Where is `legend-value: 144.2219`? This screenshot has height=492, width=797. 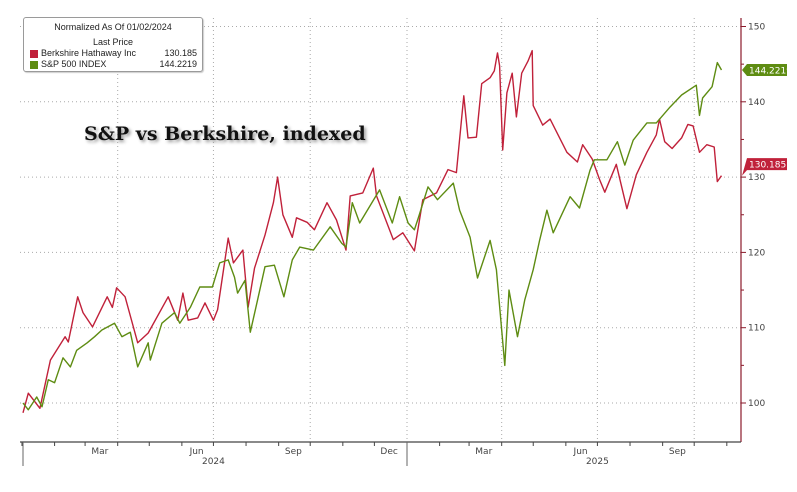 legend-value: 144.2219 is located at coordinates (178, 64).